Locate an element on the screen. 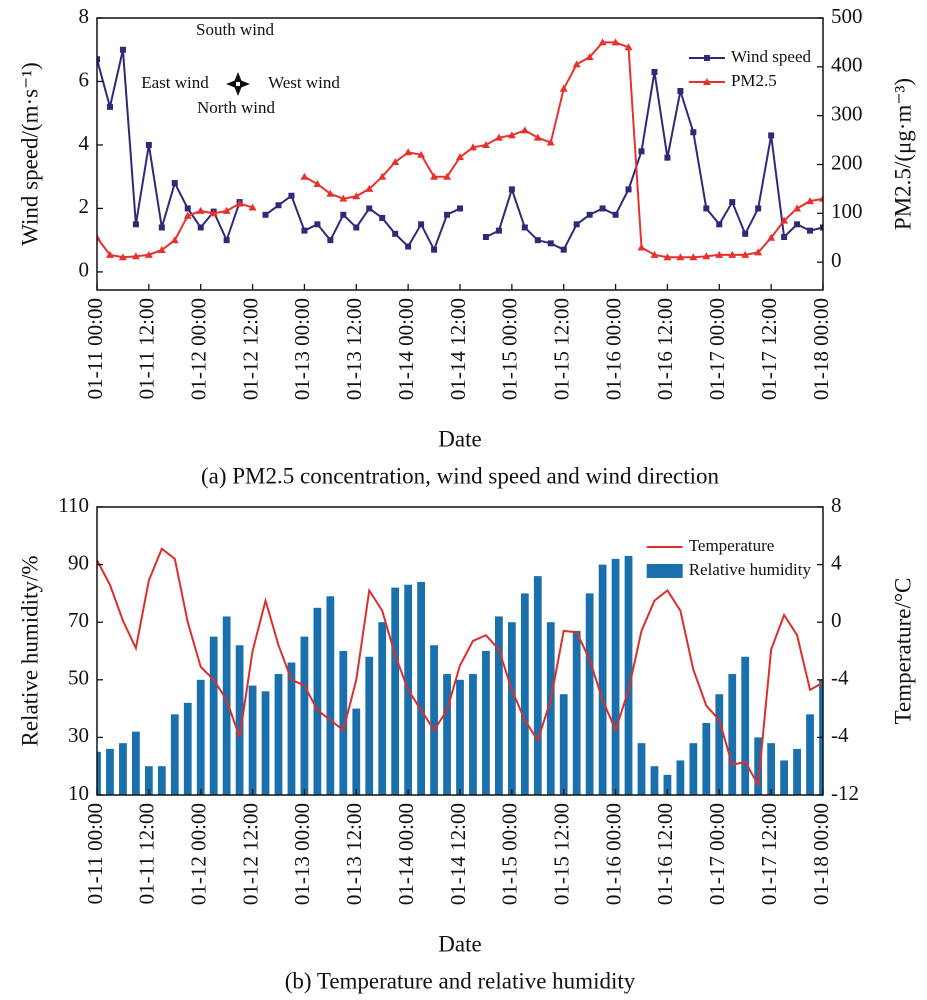 The height and width of the screenshot is (1000, 927). x-tick-label: 01-13 00:00 is located at coordinates (302, 854).